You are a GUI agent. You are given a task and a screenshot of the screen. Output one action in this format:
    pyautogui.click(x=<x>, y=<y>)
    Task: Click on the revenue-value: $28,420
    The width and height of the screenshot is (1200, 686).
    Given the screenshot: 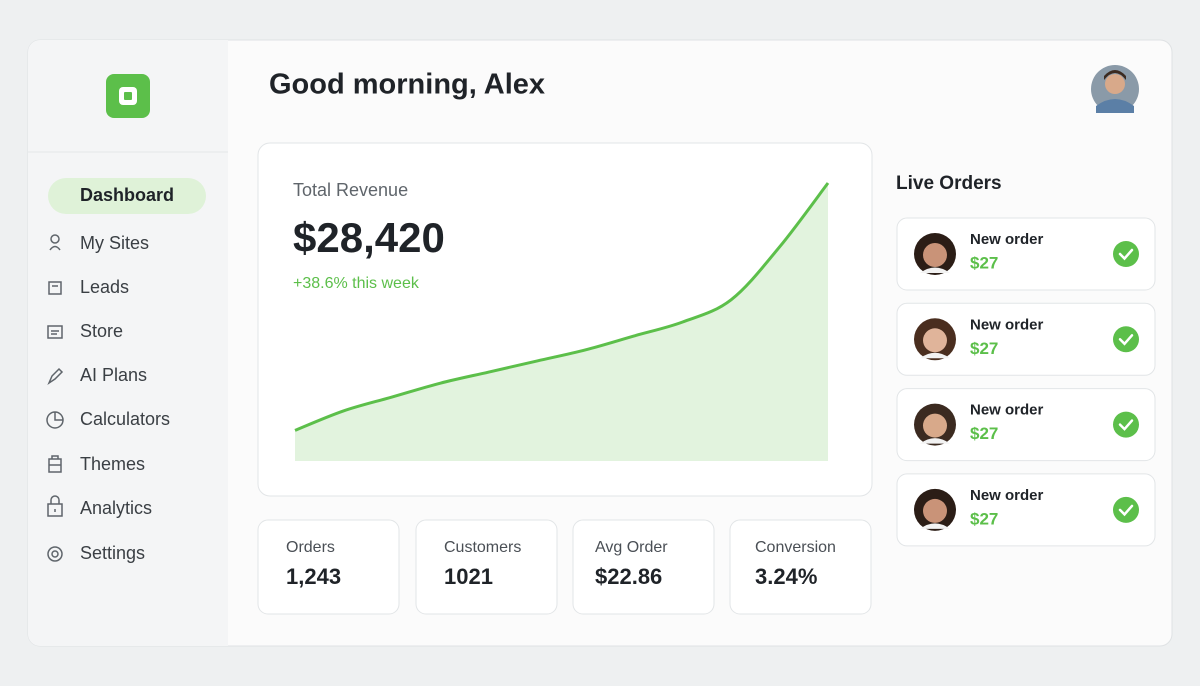 What is the action you would take?
    pyautogui.click(x=369, y=237)
    